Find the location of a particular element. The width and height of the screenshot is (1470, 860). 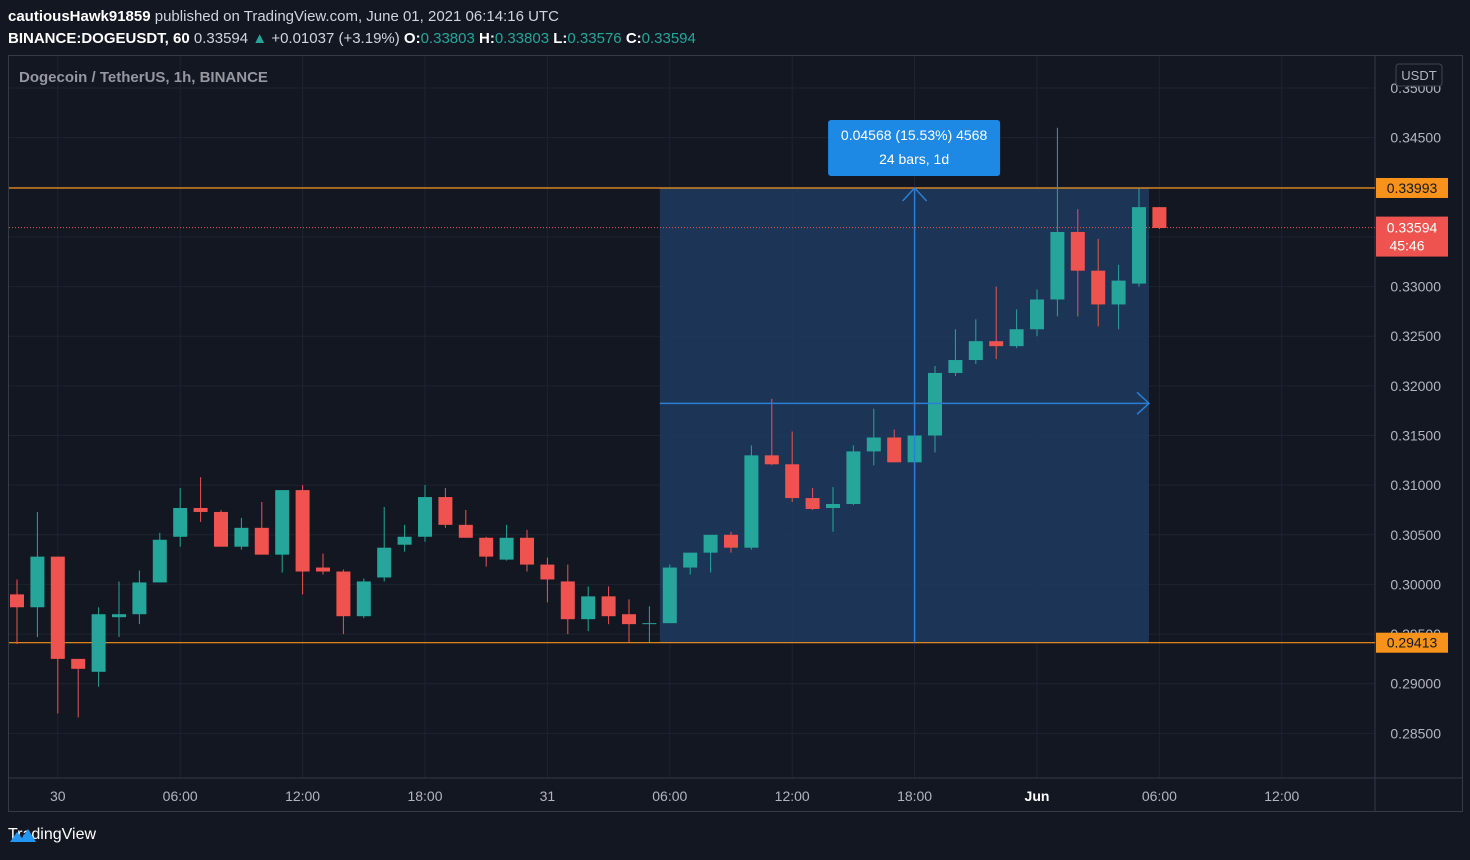

y-tick-label: 0.29000 is located at coordinates (1415, 684).